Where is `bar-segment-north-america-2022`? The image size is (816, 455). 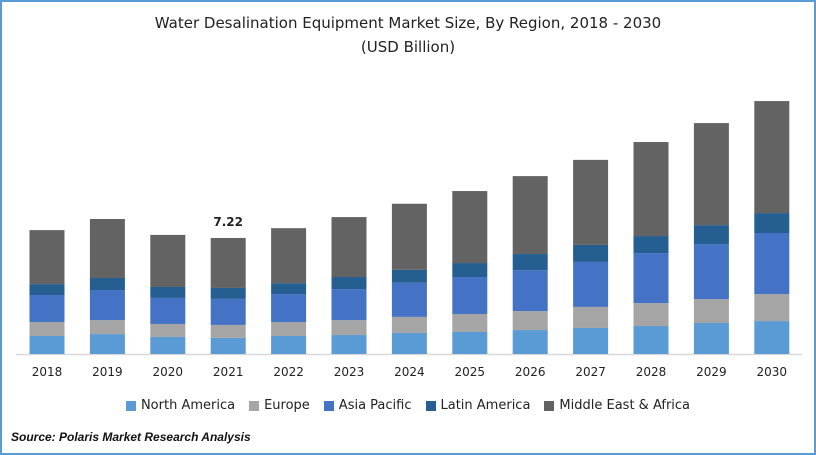
bar-segment-north-america-2022 is located at coordinates (289, 345).